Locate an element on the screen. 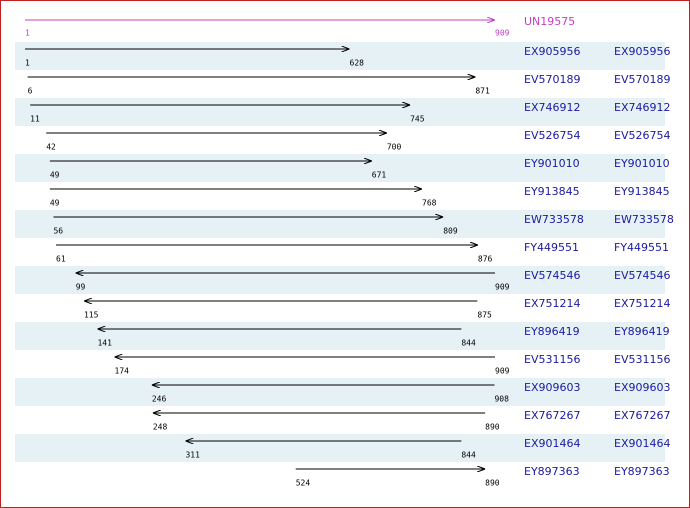 This screenshot has height=508, width=690. sequence-name: EV570189 is located at coordinates (552, 79).